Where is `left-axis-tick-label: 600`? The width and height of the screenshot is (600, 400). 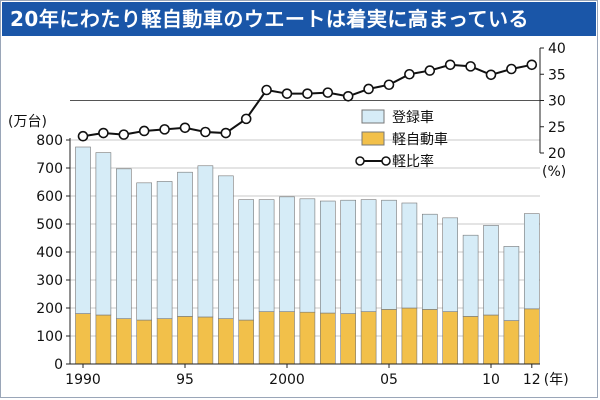
left-axis-tick-label: 600 is located at coordinates (49, 197).